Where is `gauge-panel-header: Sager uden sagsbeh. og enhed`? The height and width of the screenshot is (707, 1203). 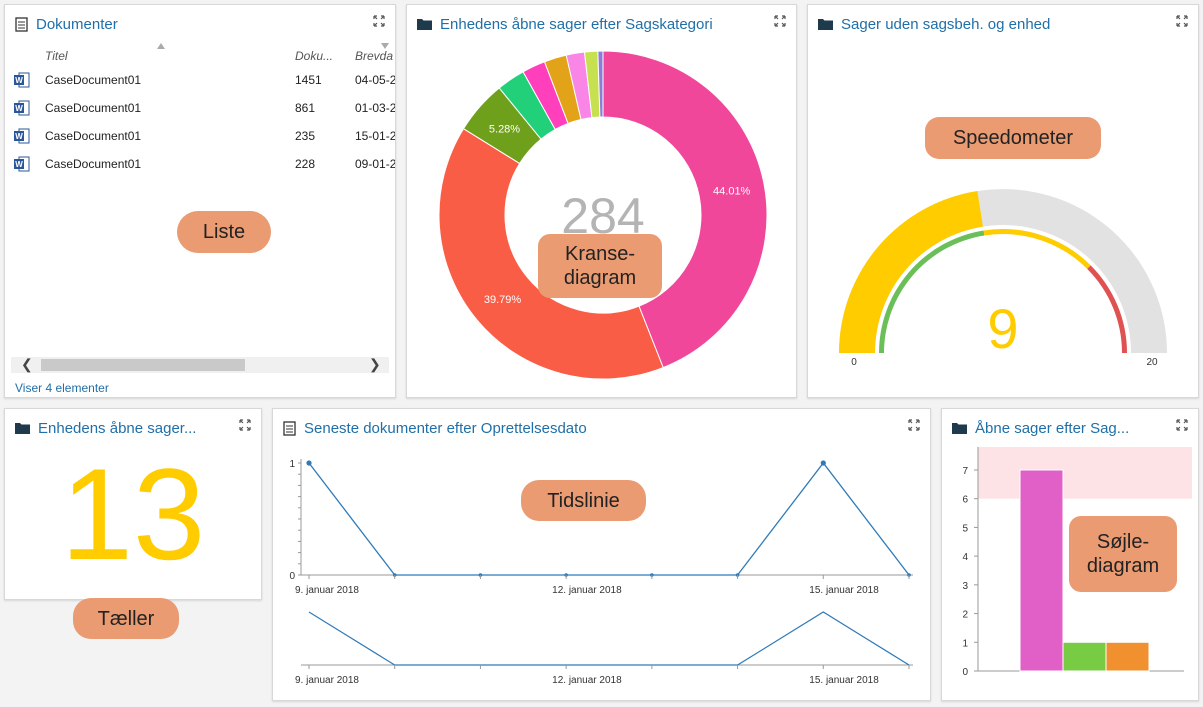 gauge-panel-header: Sager uden sagsbeh. og enhed is located at coordinates (994, 24).